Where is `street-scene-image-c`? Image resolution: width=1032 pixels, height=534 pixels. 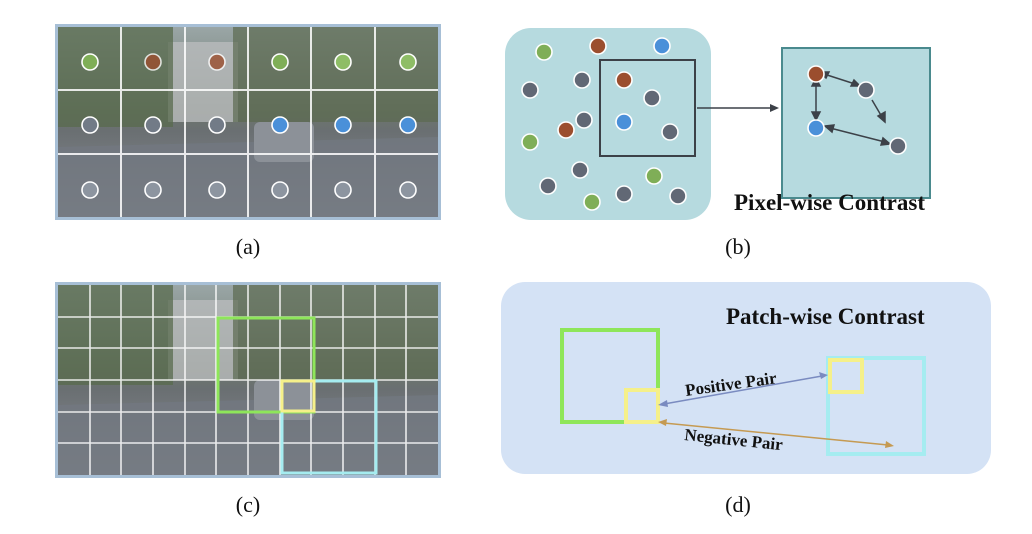
street-scene-image-c is located at coordinates (248, 380).